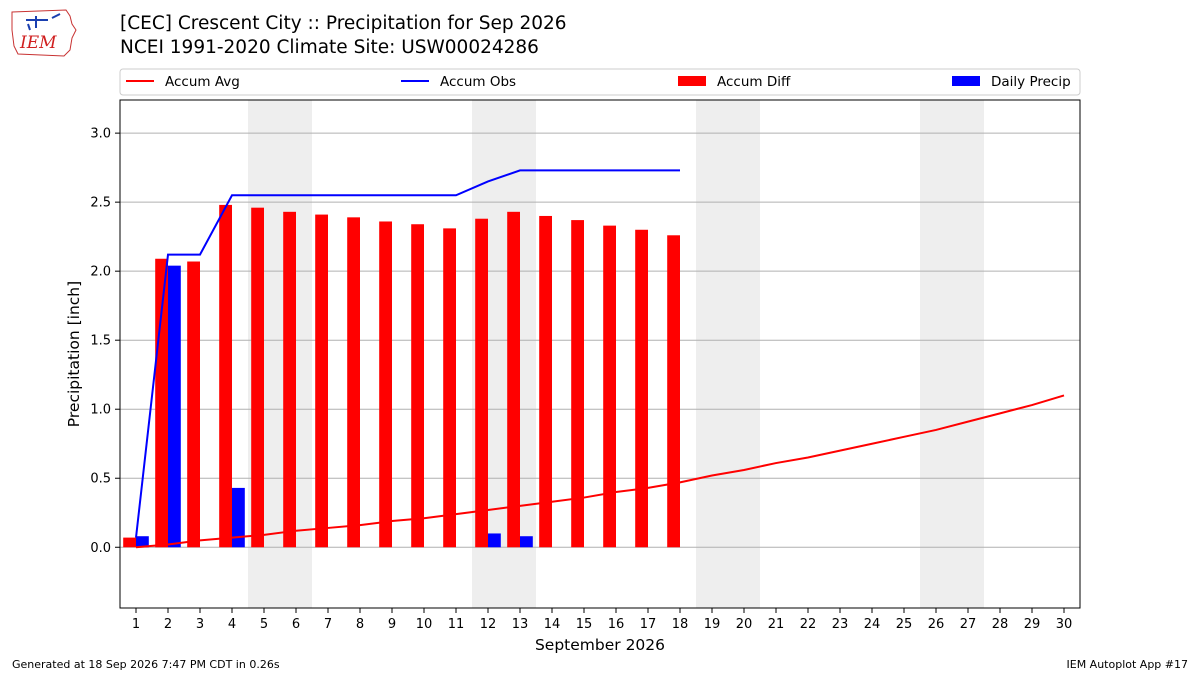 The image size is (1200, 675). Describe the element at coordinates (1032, 624) in the screenshot. I see `xtick-label-29: 29` at that location.